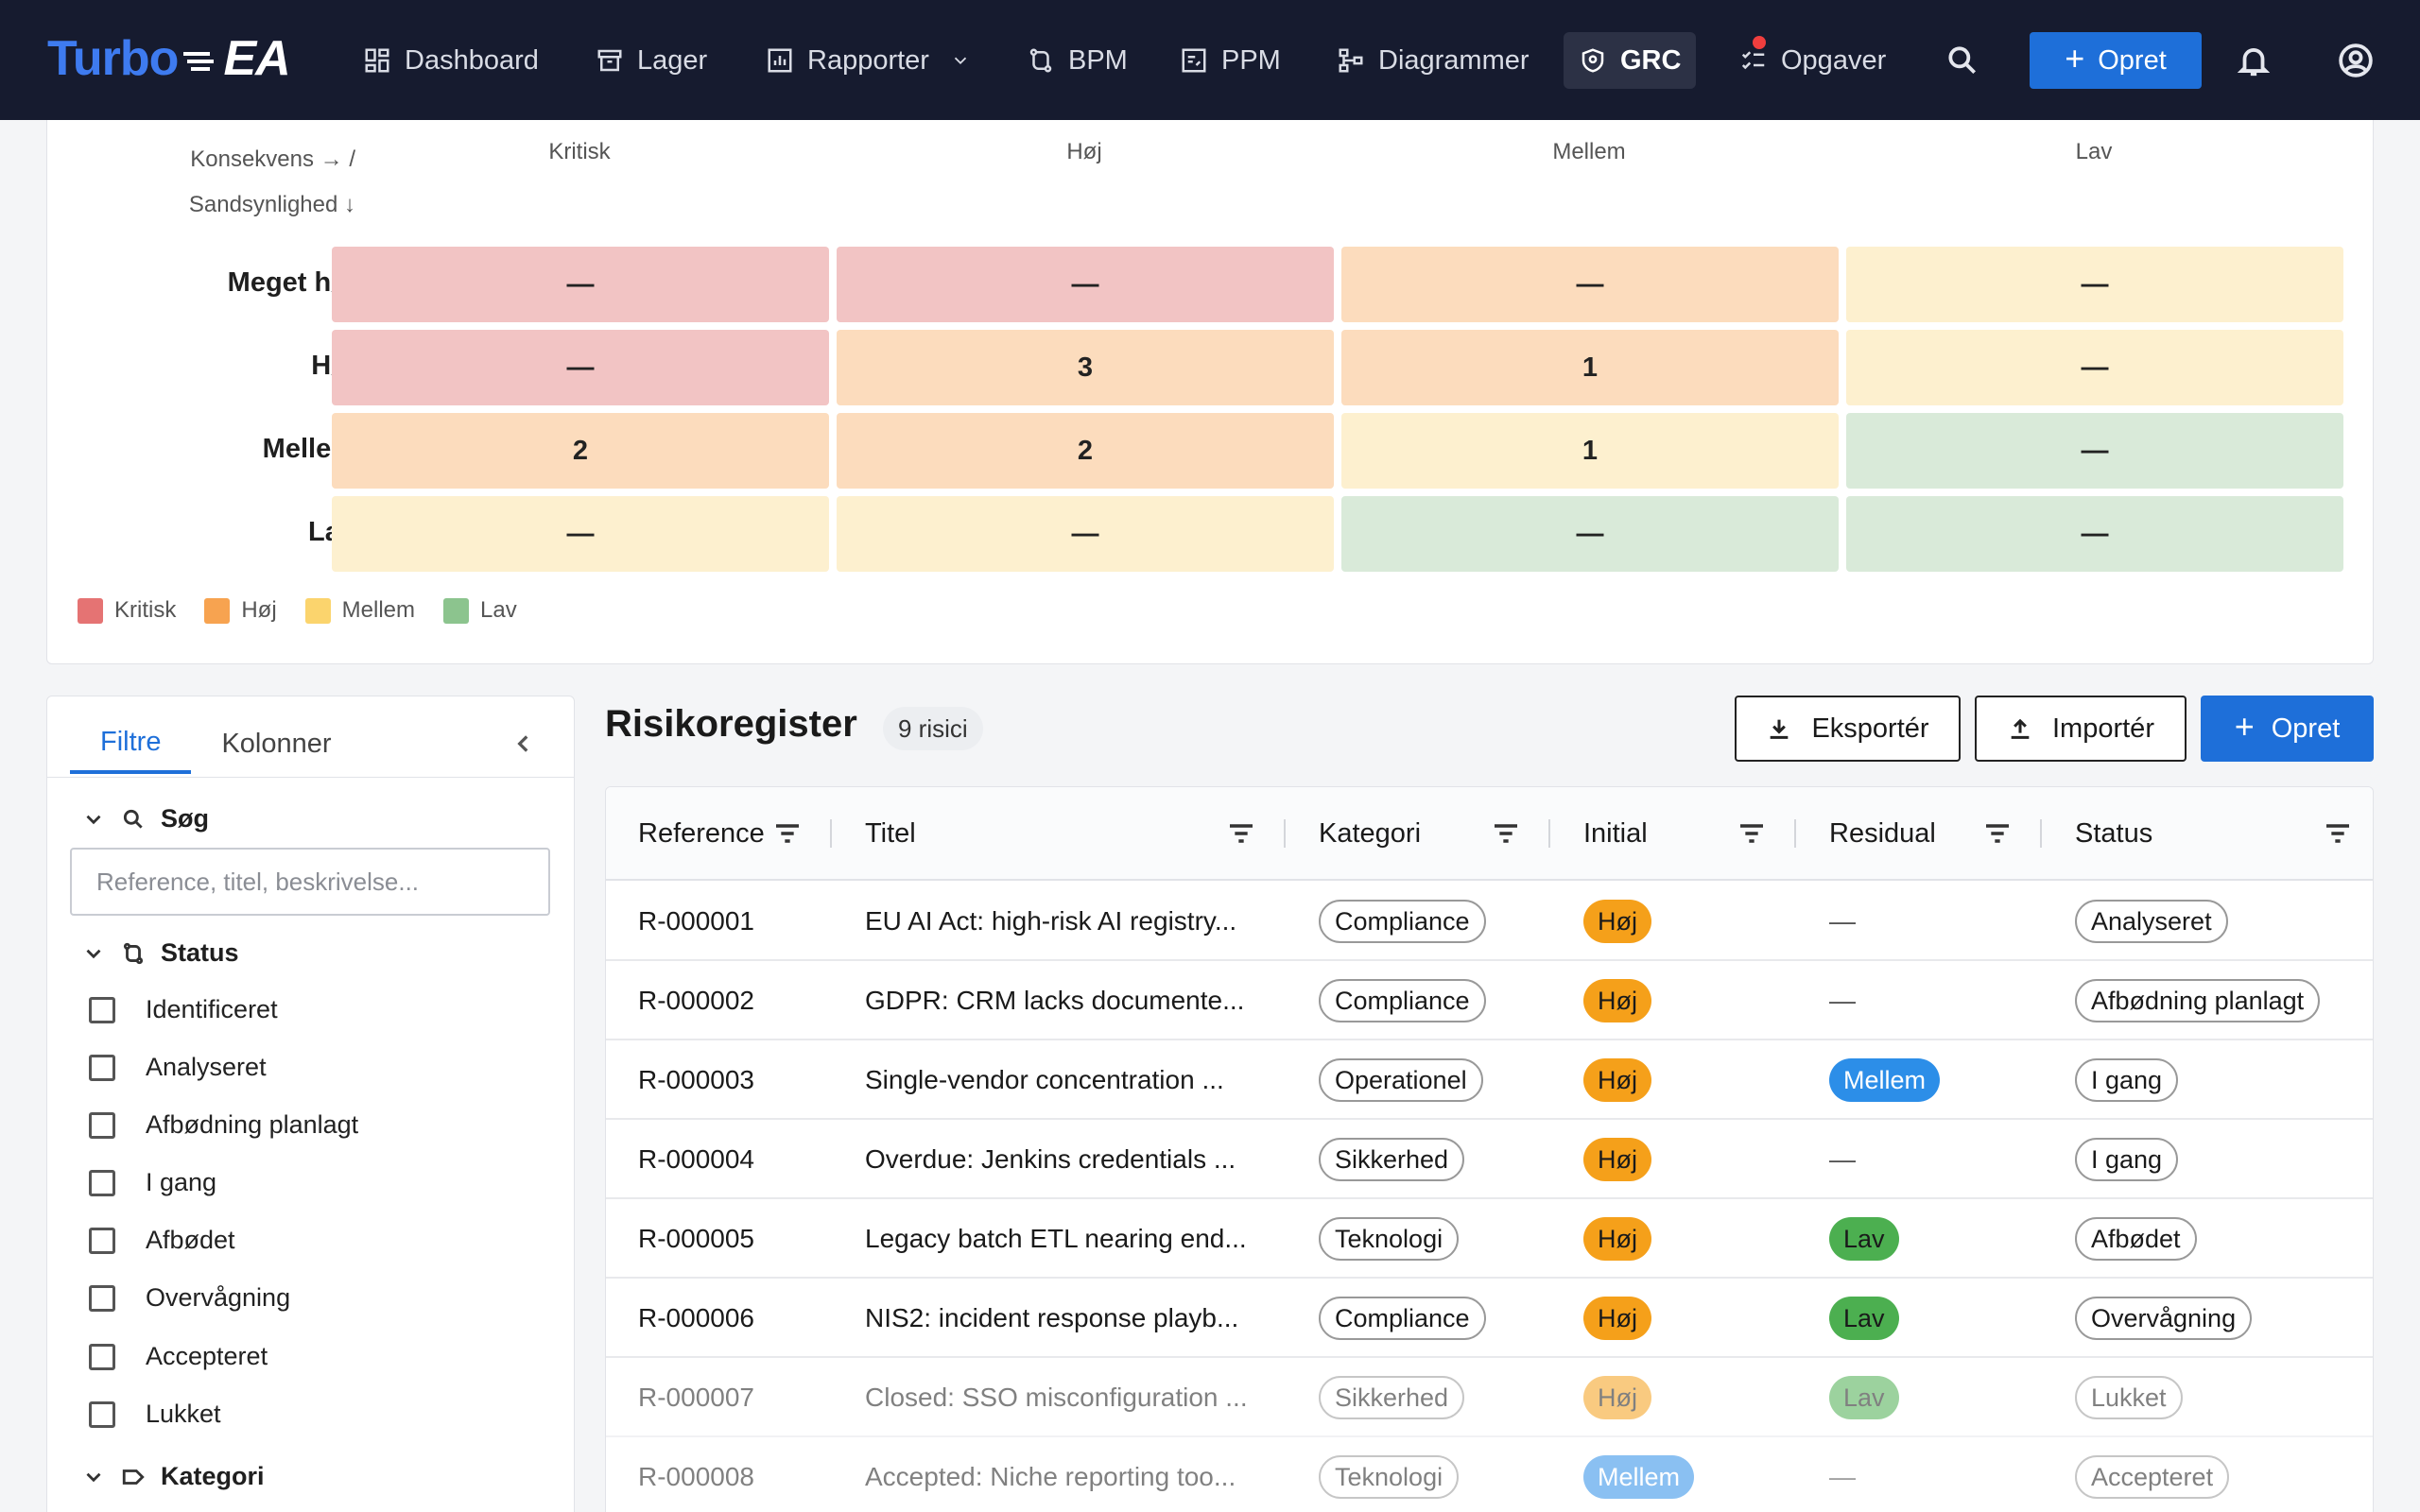 Image resolution: width=2420 pixels, height=1512 pixels. What do you see at coordinates (696, 1317) in the screenshot?
I see `risk-reference: R-000006` at bounding box center [696, 1317].